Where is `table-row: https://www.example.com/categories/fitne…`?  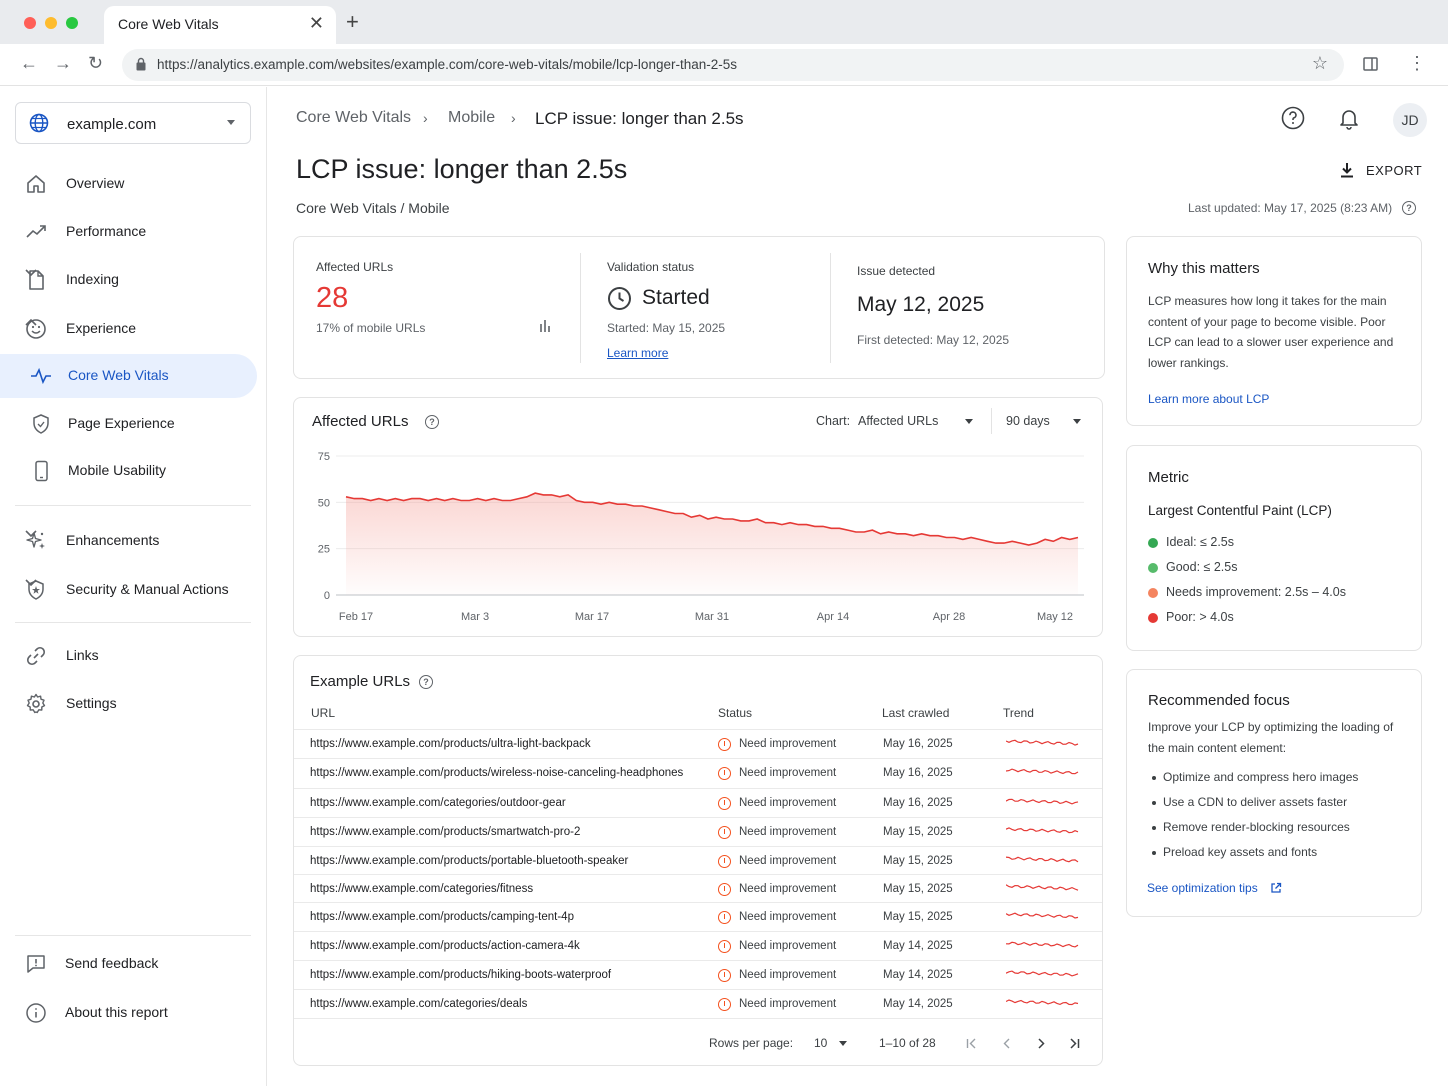
table-row: https://www.example.com/categories/fitne… is located at coordinates (698, 888).